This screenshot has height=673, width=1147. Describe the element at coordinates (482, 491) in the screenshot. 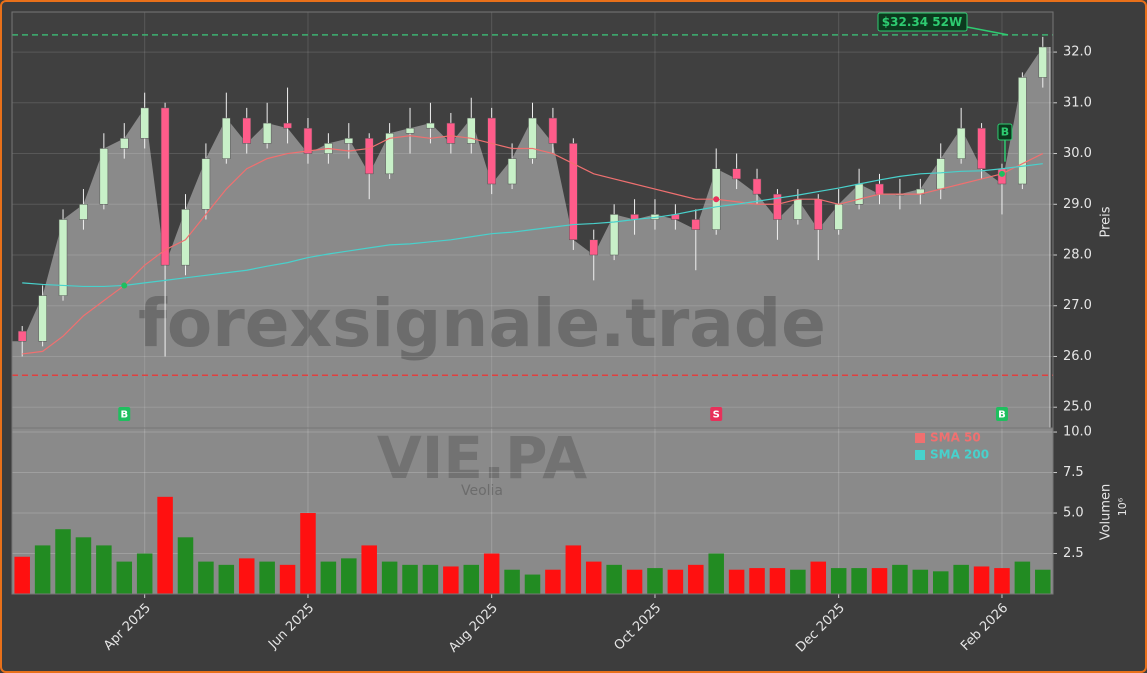

I see `watermark-subtitle: Veolia` at that location.